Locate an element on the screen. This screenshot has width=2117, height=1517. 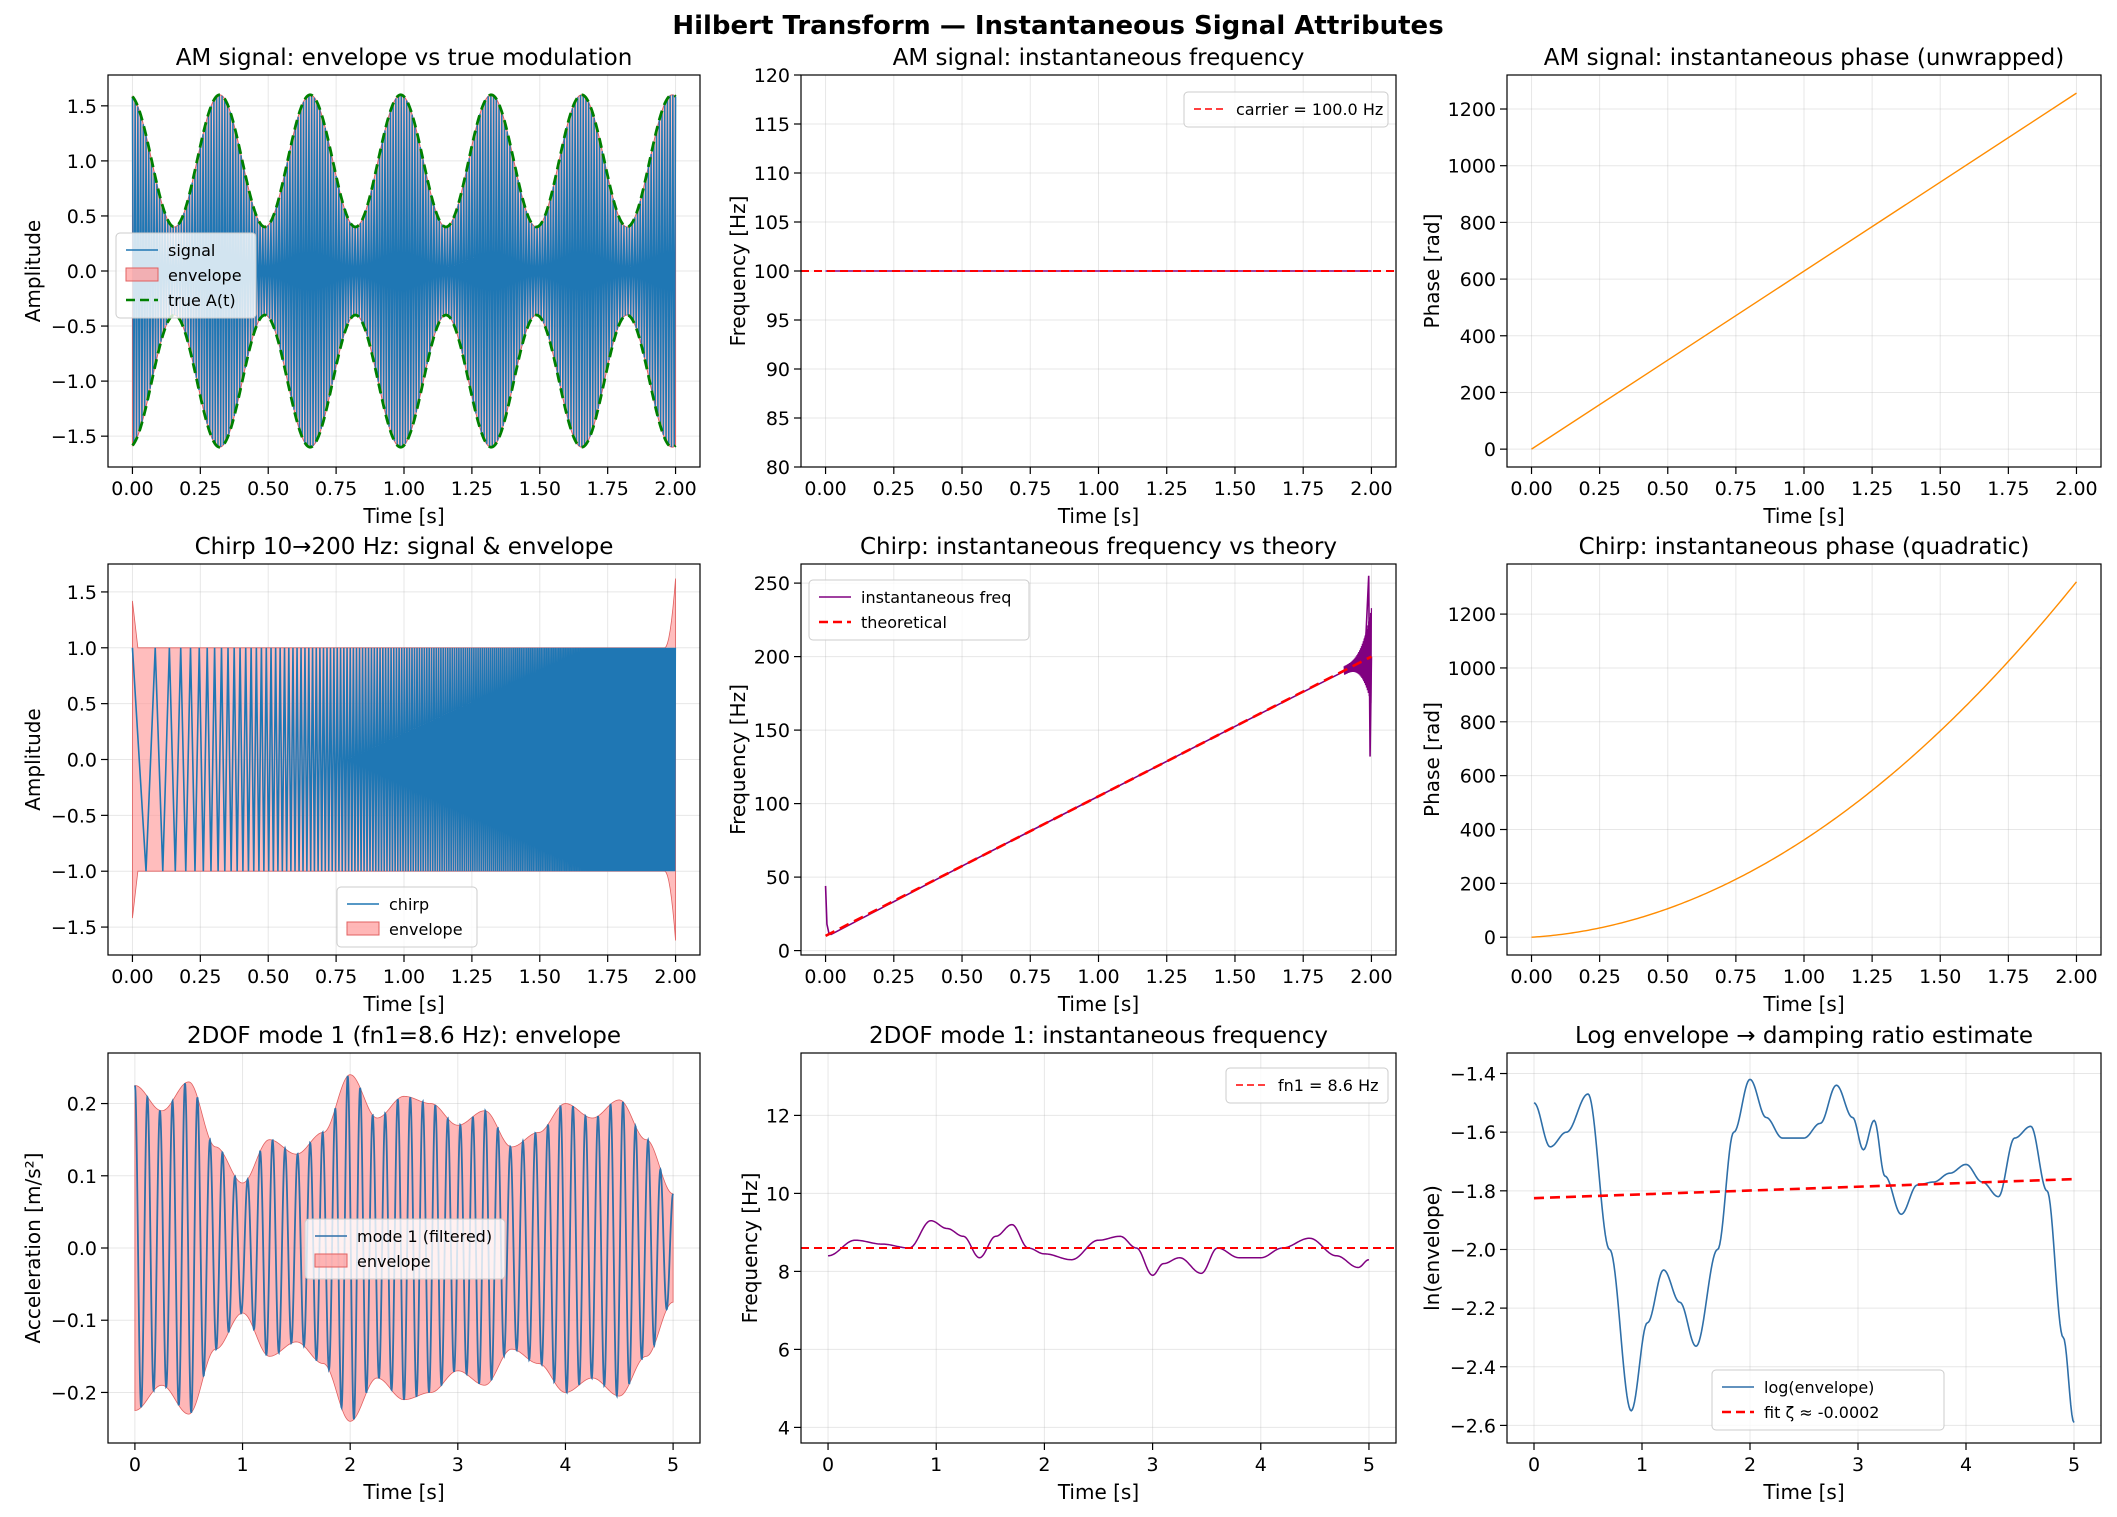
y-tick-label: −0.2 is located at coordinates (74, 1393).